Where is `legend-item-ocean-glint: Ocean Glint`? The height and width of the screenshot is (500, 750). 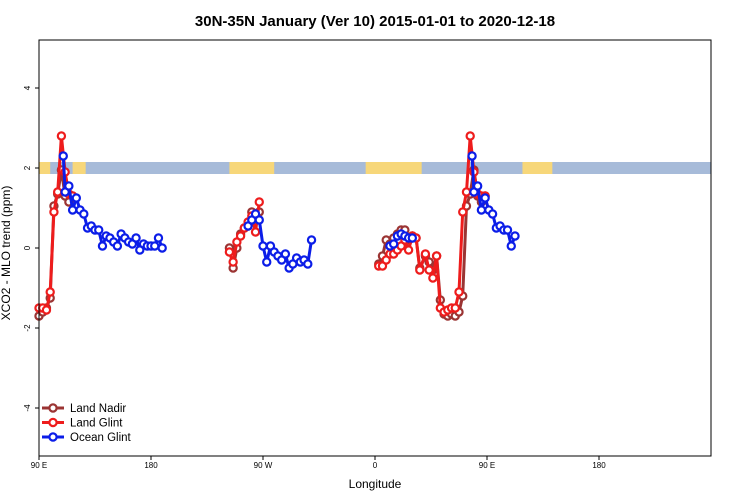
legend-item-ocean-glint: Ocean Glint is located at coordinates (87, 438).